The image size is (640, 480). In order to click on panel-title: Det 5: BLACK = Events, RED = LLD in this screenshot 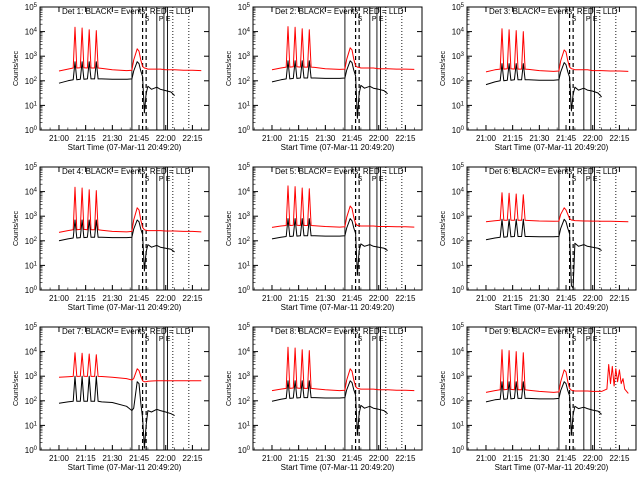, I will do `click(339, 171)`.